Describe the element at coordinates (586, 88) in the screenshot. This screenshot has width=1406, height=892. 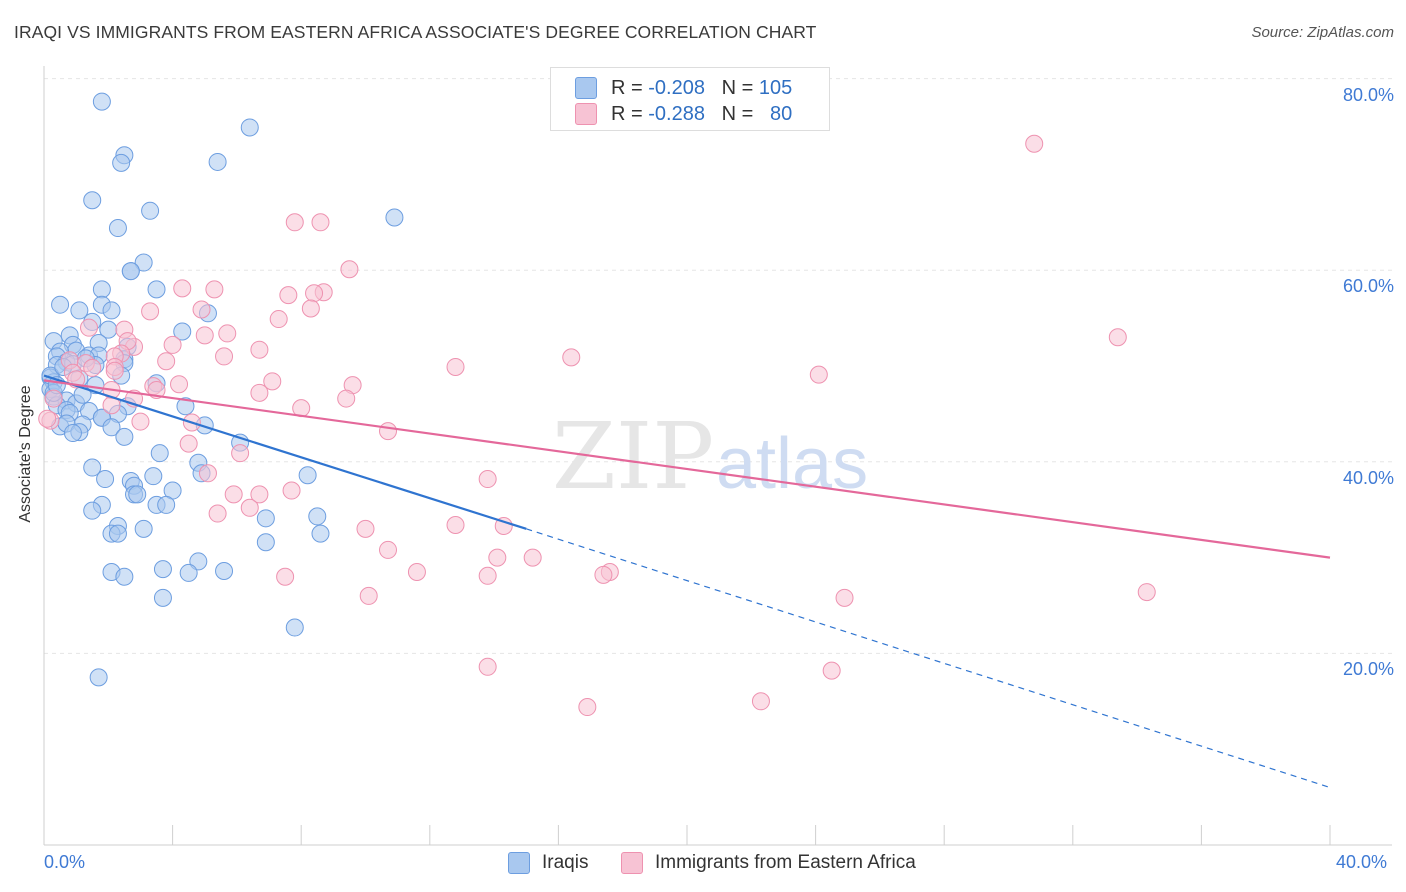
I see `legend-swatch-blue` at that location.